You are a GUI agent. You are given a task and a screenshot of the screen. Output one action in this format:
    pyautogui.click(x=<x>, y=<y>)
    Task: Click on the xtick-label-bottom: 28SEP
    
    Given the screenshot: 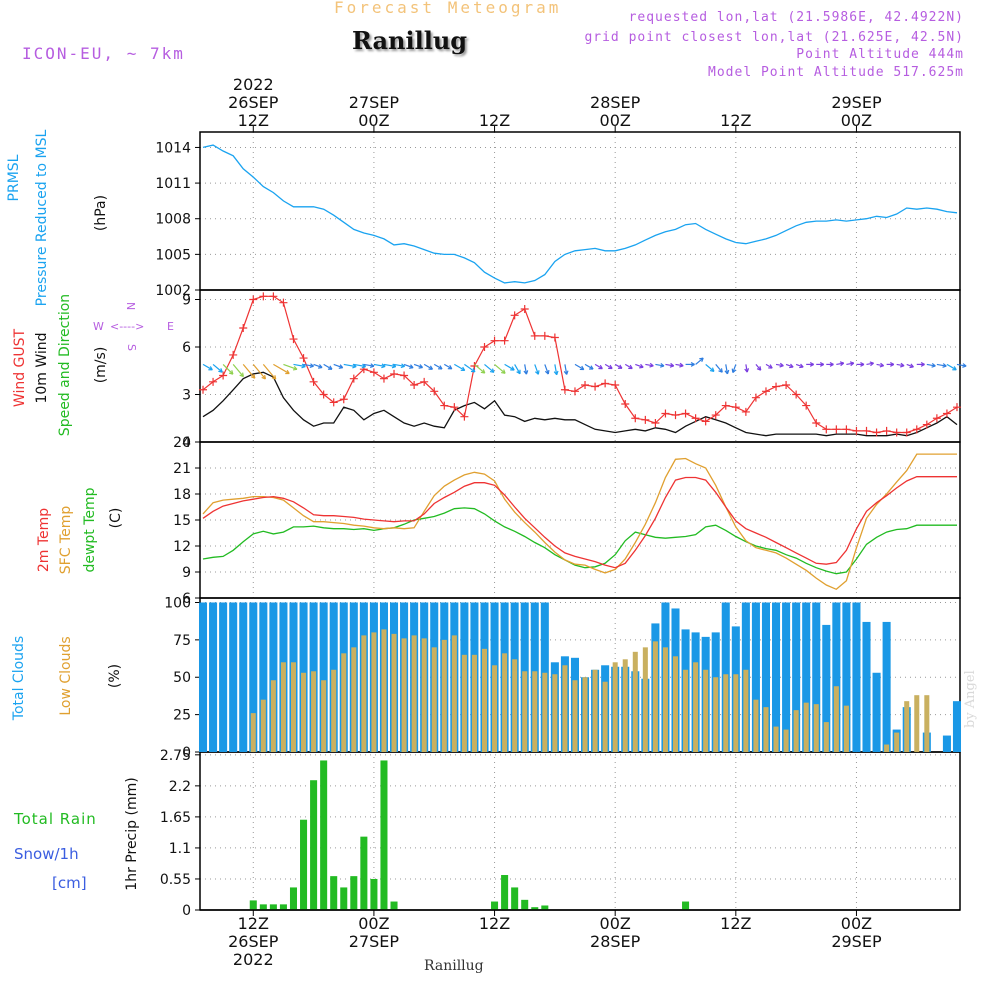 What is the action you would take?
    pyautogui.click(x=615, y=941)
    